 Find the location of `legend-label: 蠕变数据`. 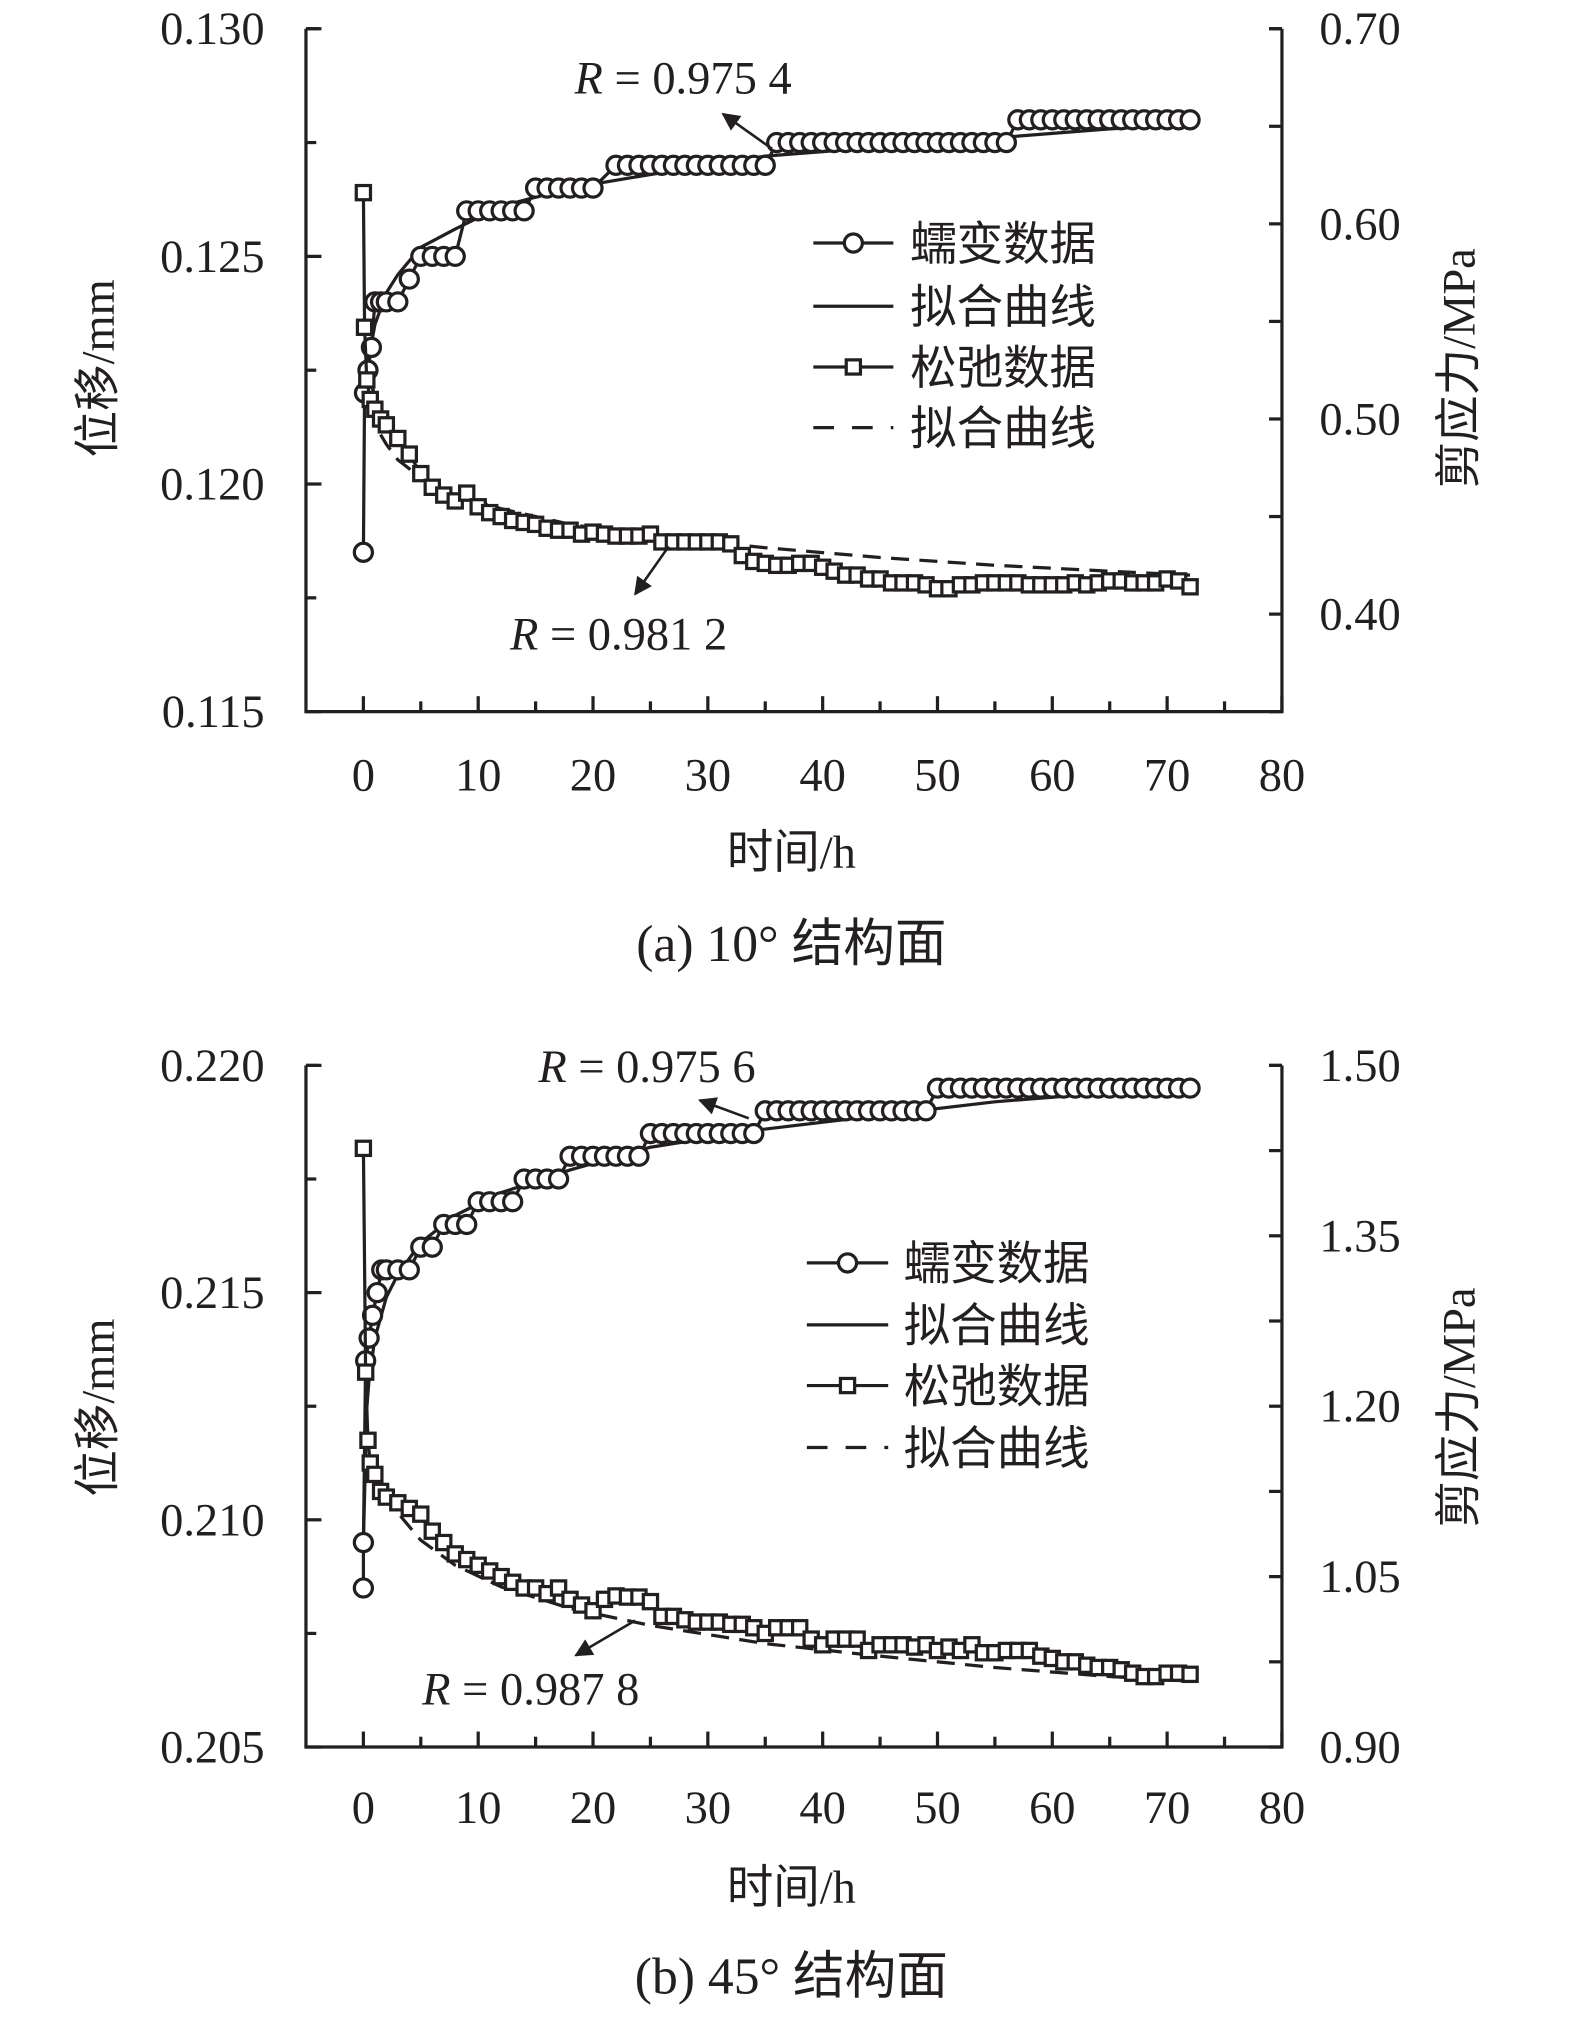

legend-label: 蠕变数据 is located at coordinates (1003, 245).